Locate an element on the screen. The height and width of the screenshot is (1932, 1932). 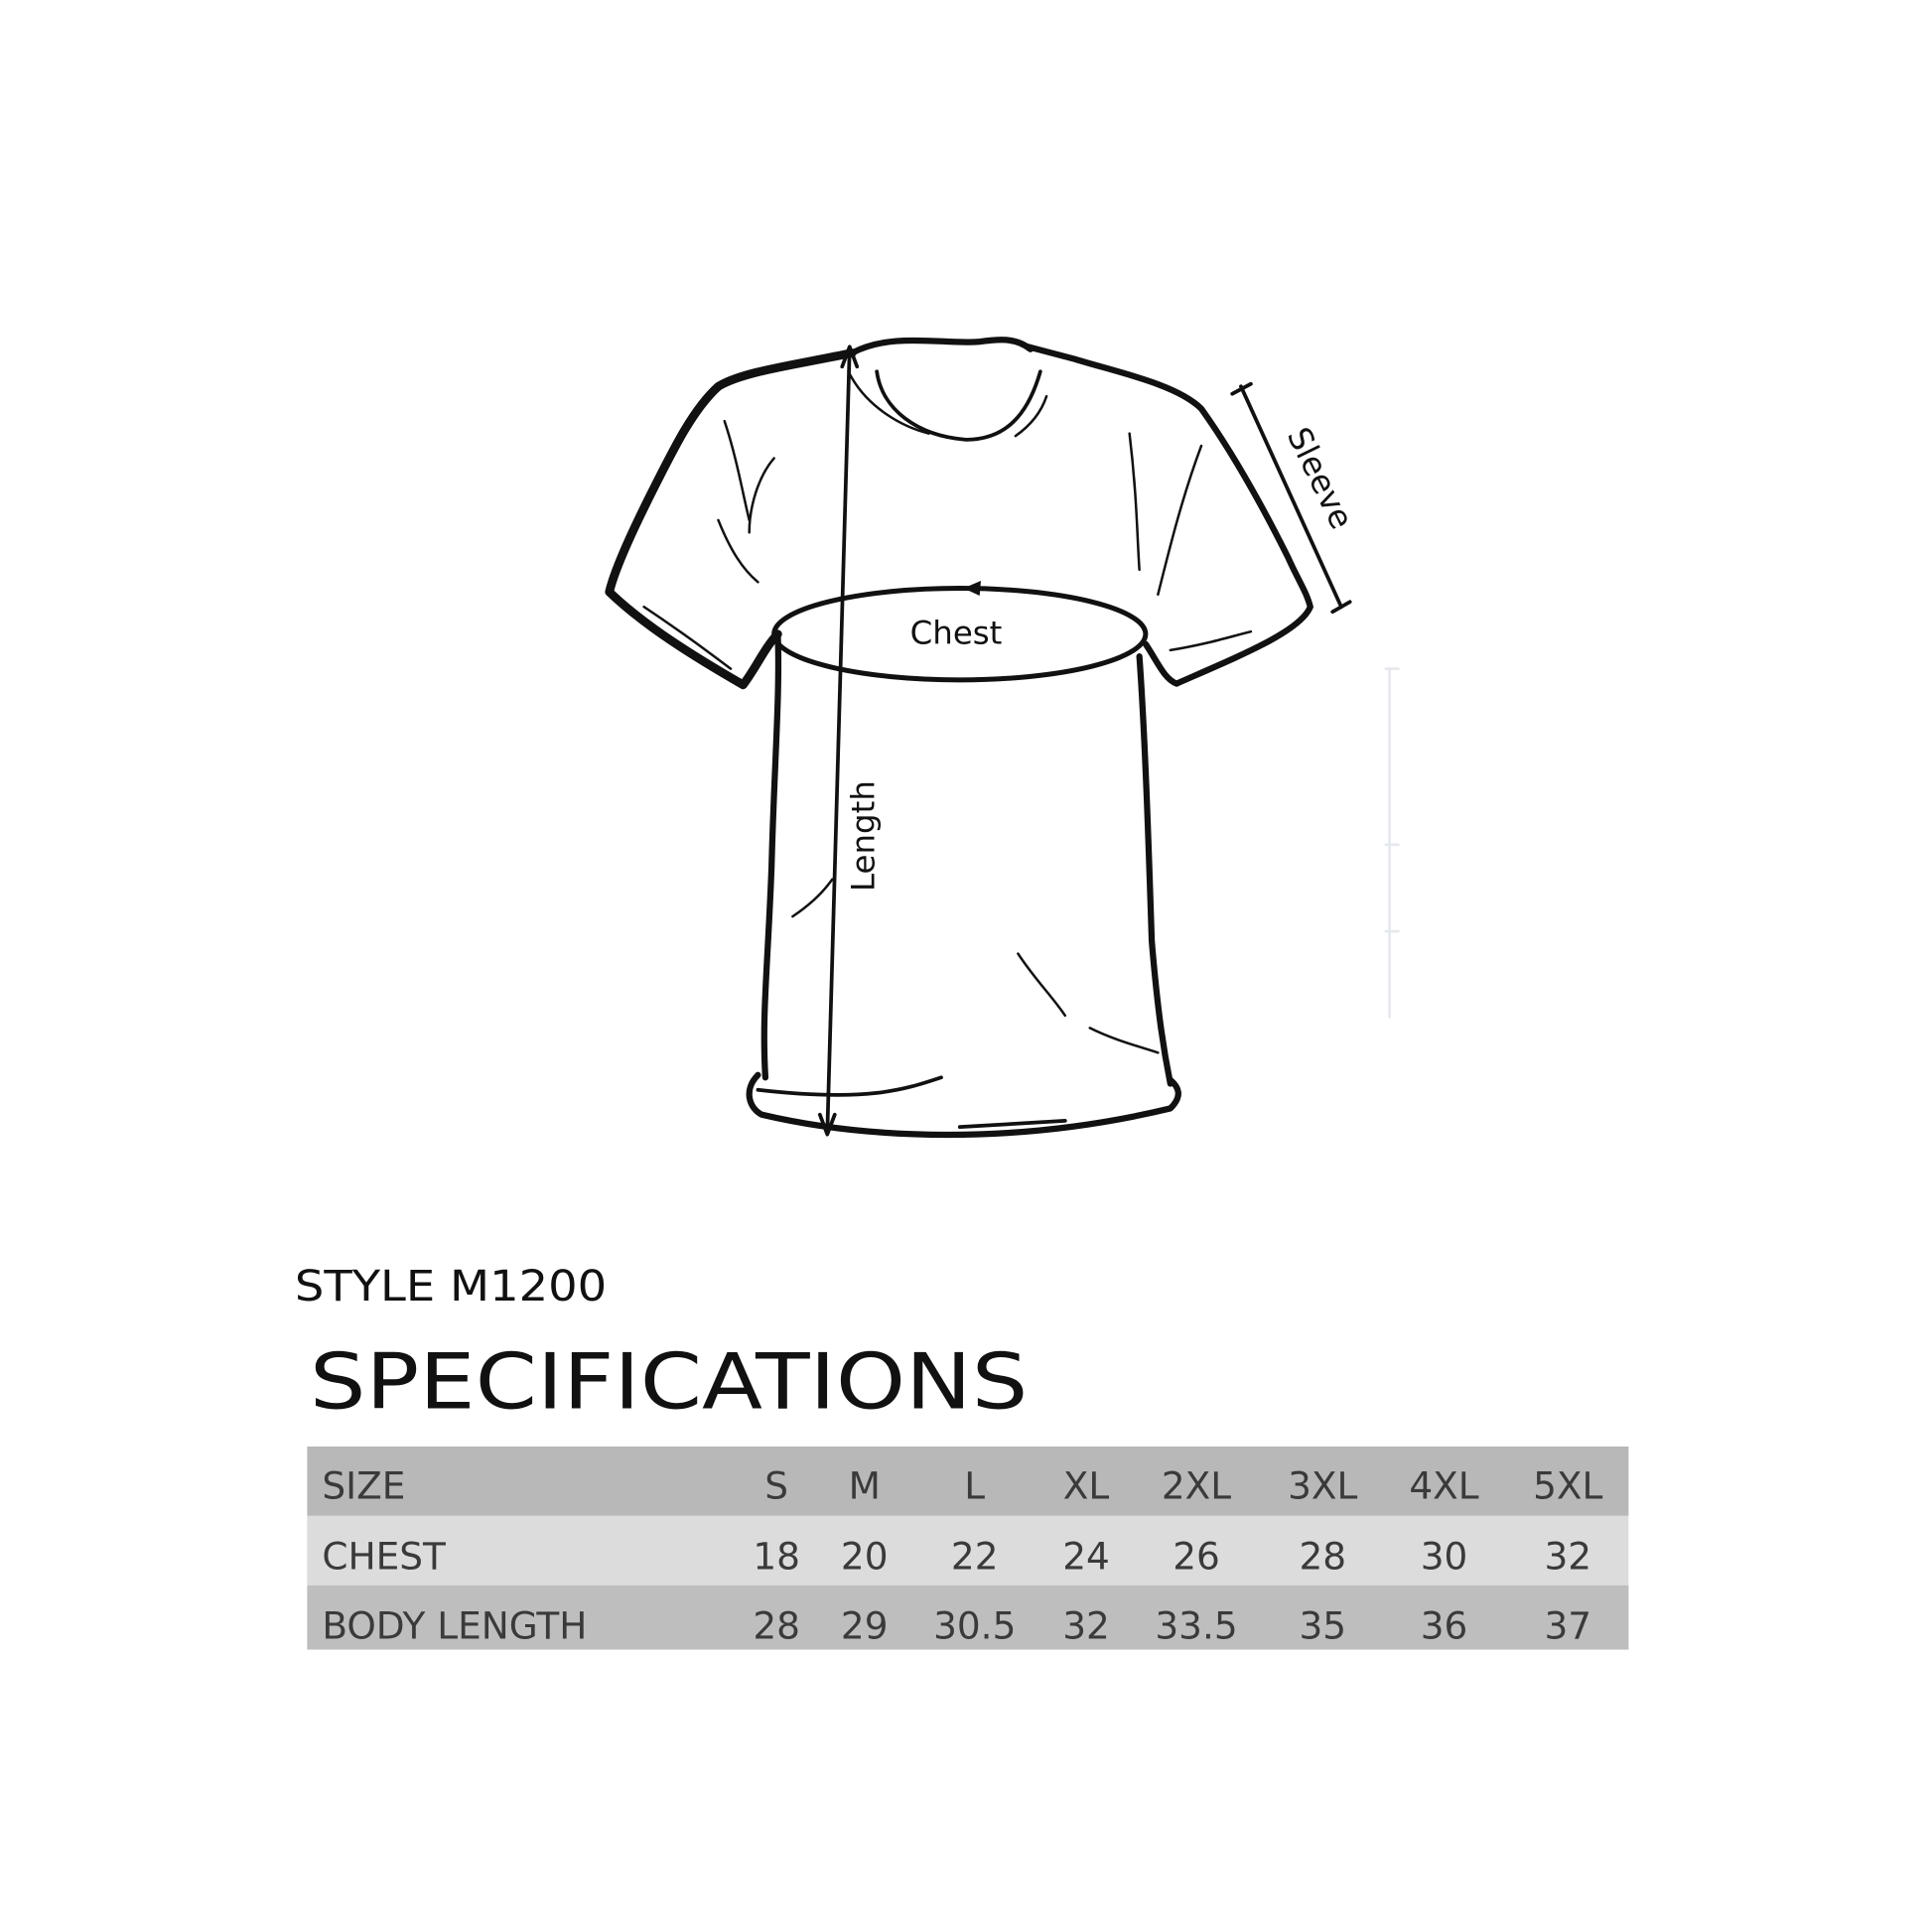
shirt-hem is located at coordinates (963, 1105).